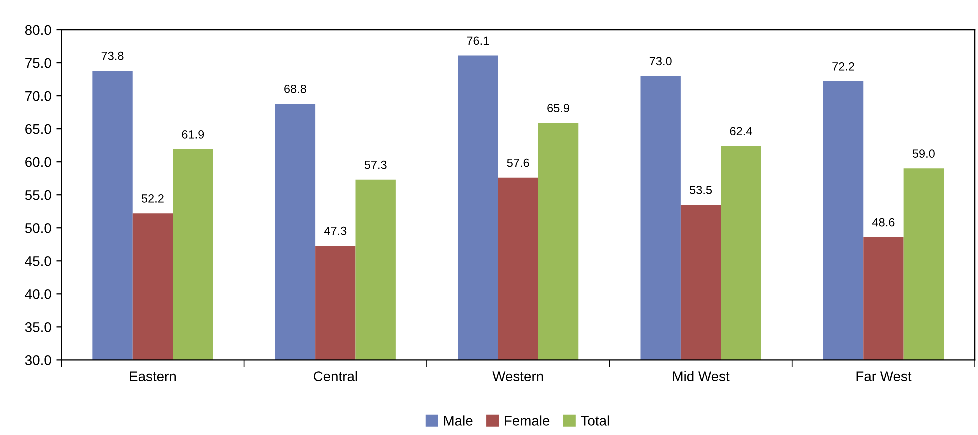 The image size is (978, 435). I want to click on x-tick-label: Central, so click(336, 376).